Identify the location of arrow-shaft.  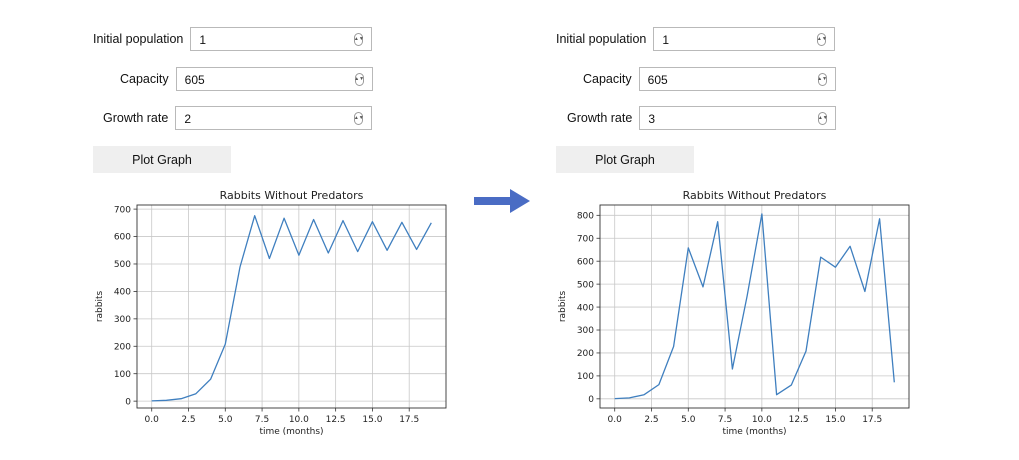
(493, 201).